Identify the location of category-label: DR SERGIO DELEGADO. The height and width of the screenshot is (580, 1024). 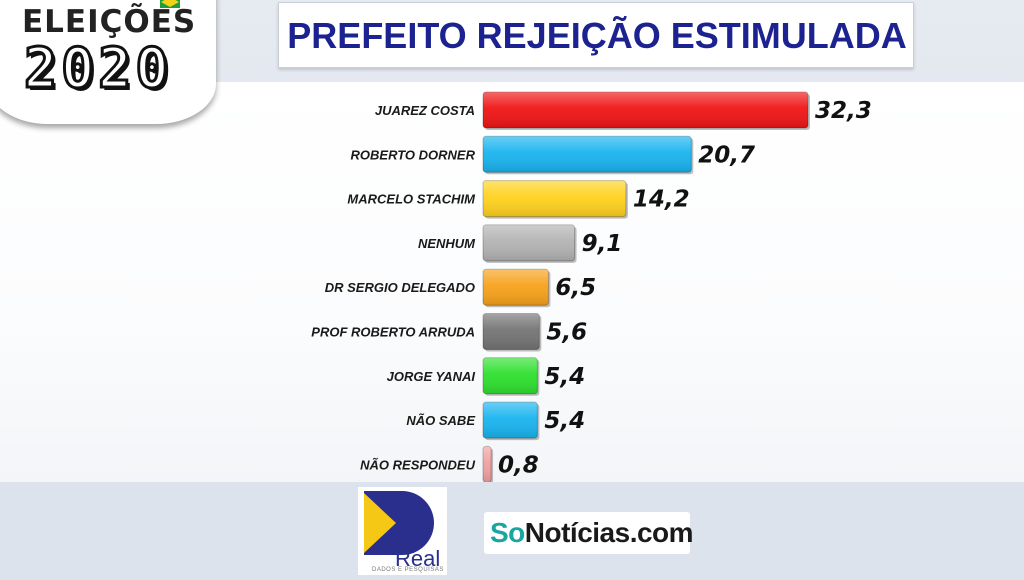
(400, 287).